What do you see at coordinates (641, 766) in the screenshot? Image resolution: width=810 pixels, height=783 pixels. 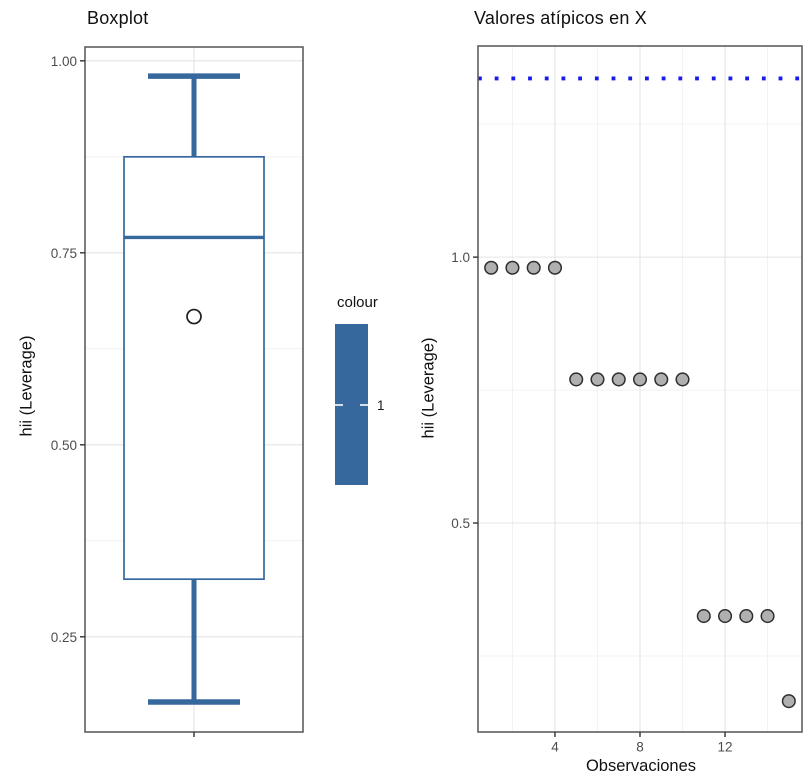 I see `scatter-x-axis-title: Observaciones` at bounding box center [641, 766].